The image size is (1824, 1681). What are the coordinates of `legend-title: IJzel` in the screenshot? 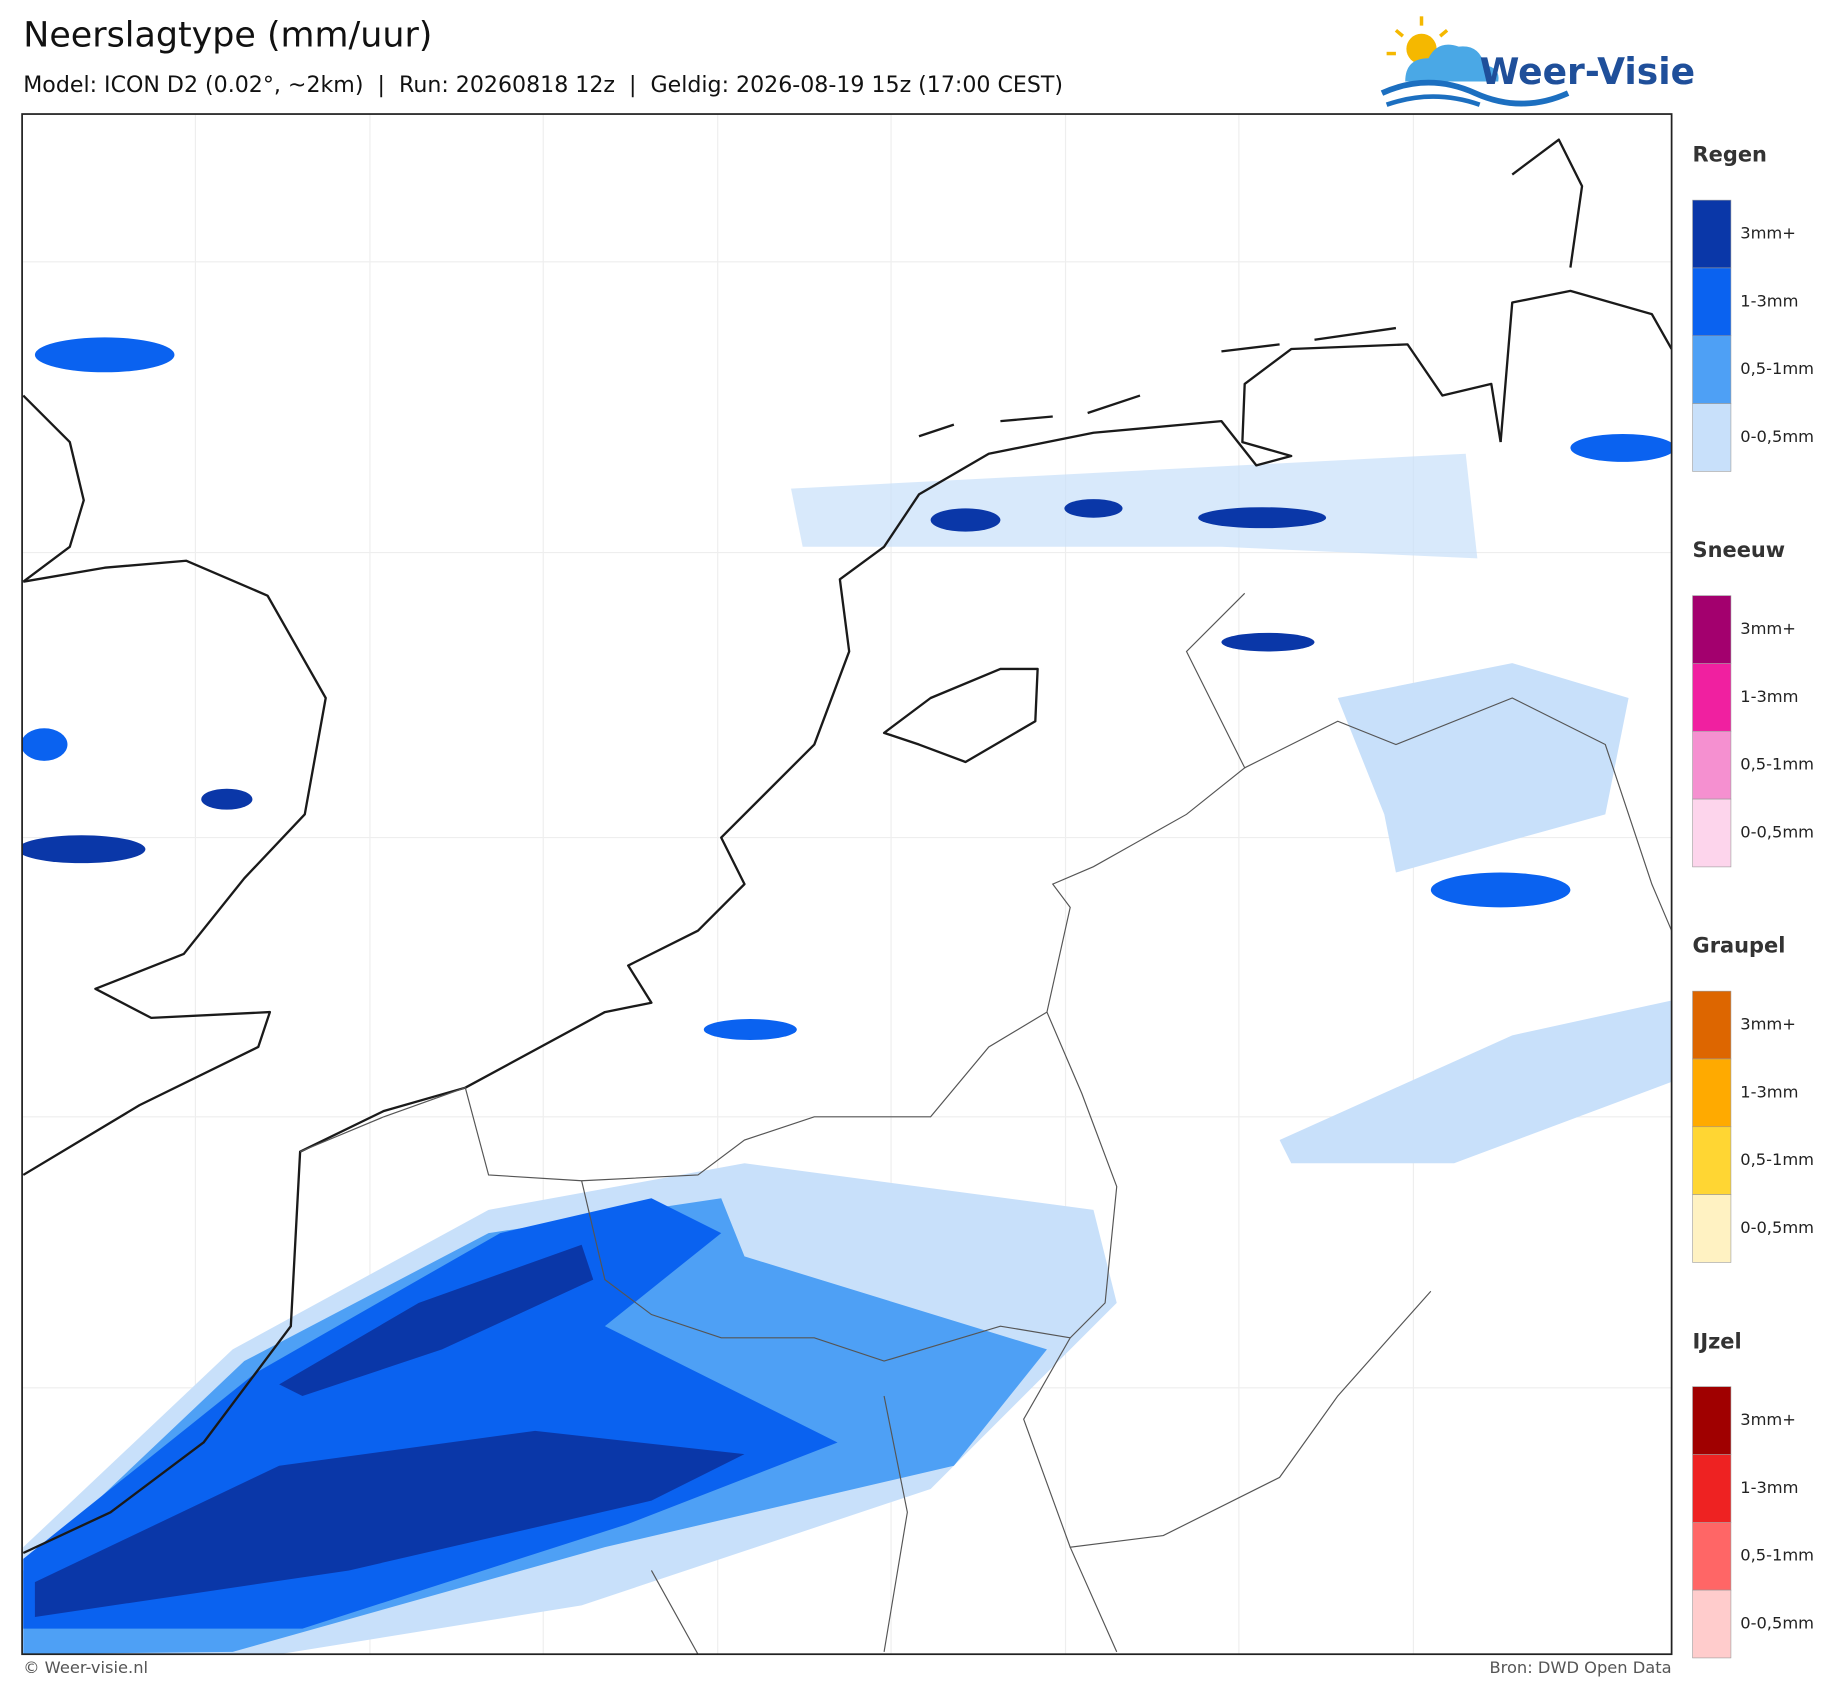 It's located at (1717, 1341).